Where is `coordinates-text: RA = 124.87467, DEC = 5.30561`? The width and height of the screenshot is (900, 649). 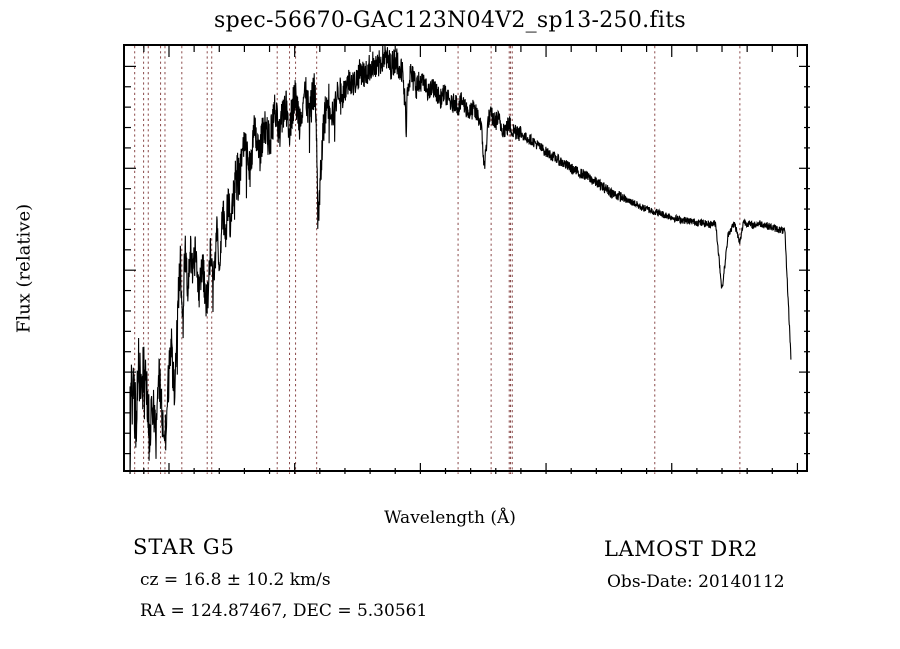 coordinates-text: RA = 124.87467, DEC = 5.30561 is located at coordinates (284, 611).